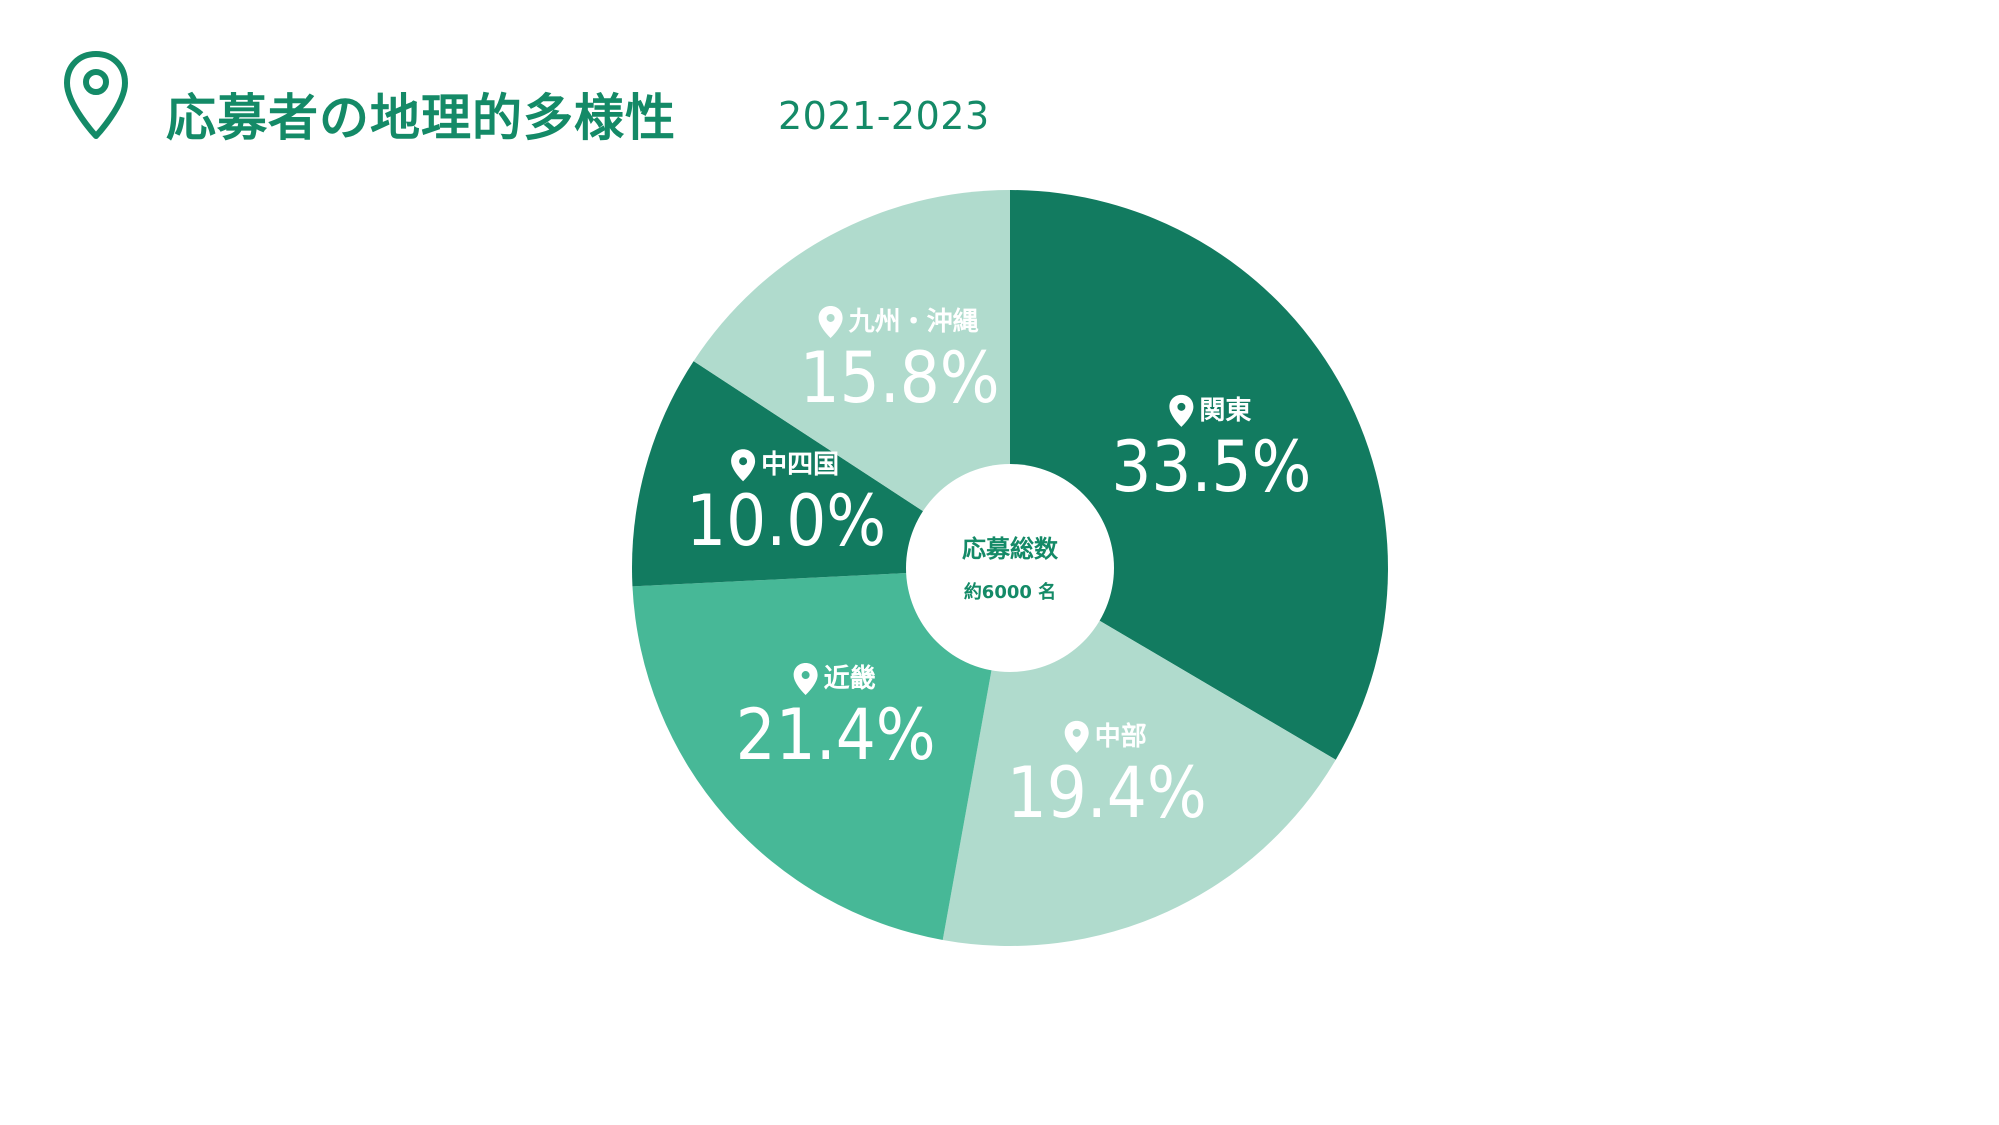 The width and height of the screenshot is (1999, 1125). I want to click on slice-value-label: 33.5%, so click(1211, 467).